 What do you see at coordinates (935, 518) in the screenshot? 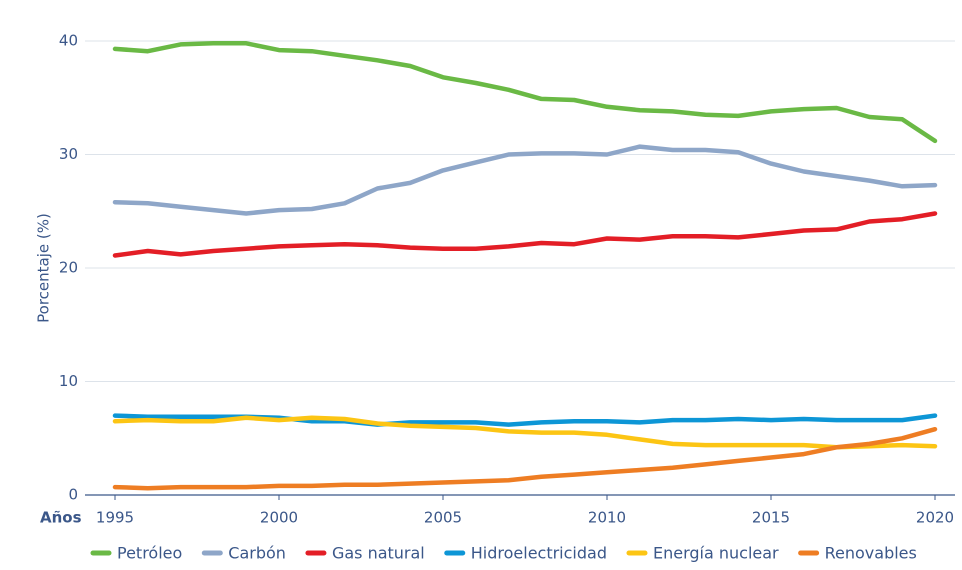
I see `x-tick-label: 2020` at bounding box center [935, 518].